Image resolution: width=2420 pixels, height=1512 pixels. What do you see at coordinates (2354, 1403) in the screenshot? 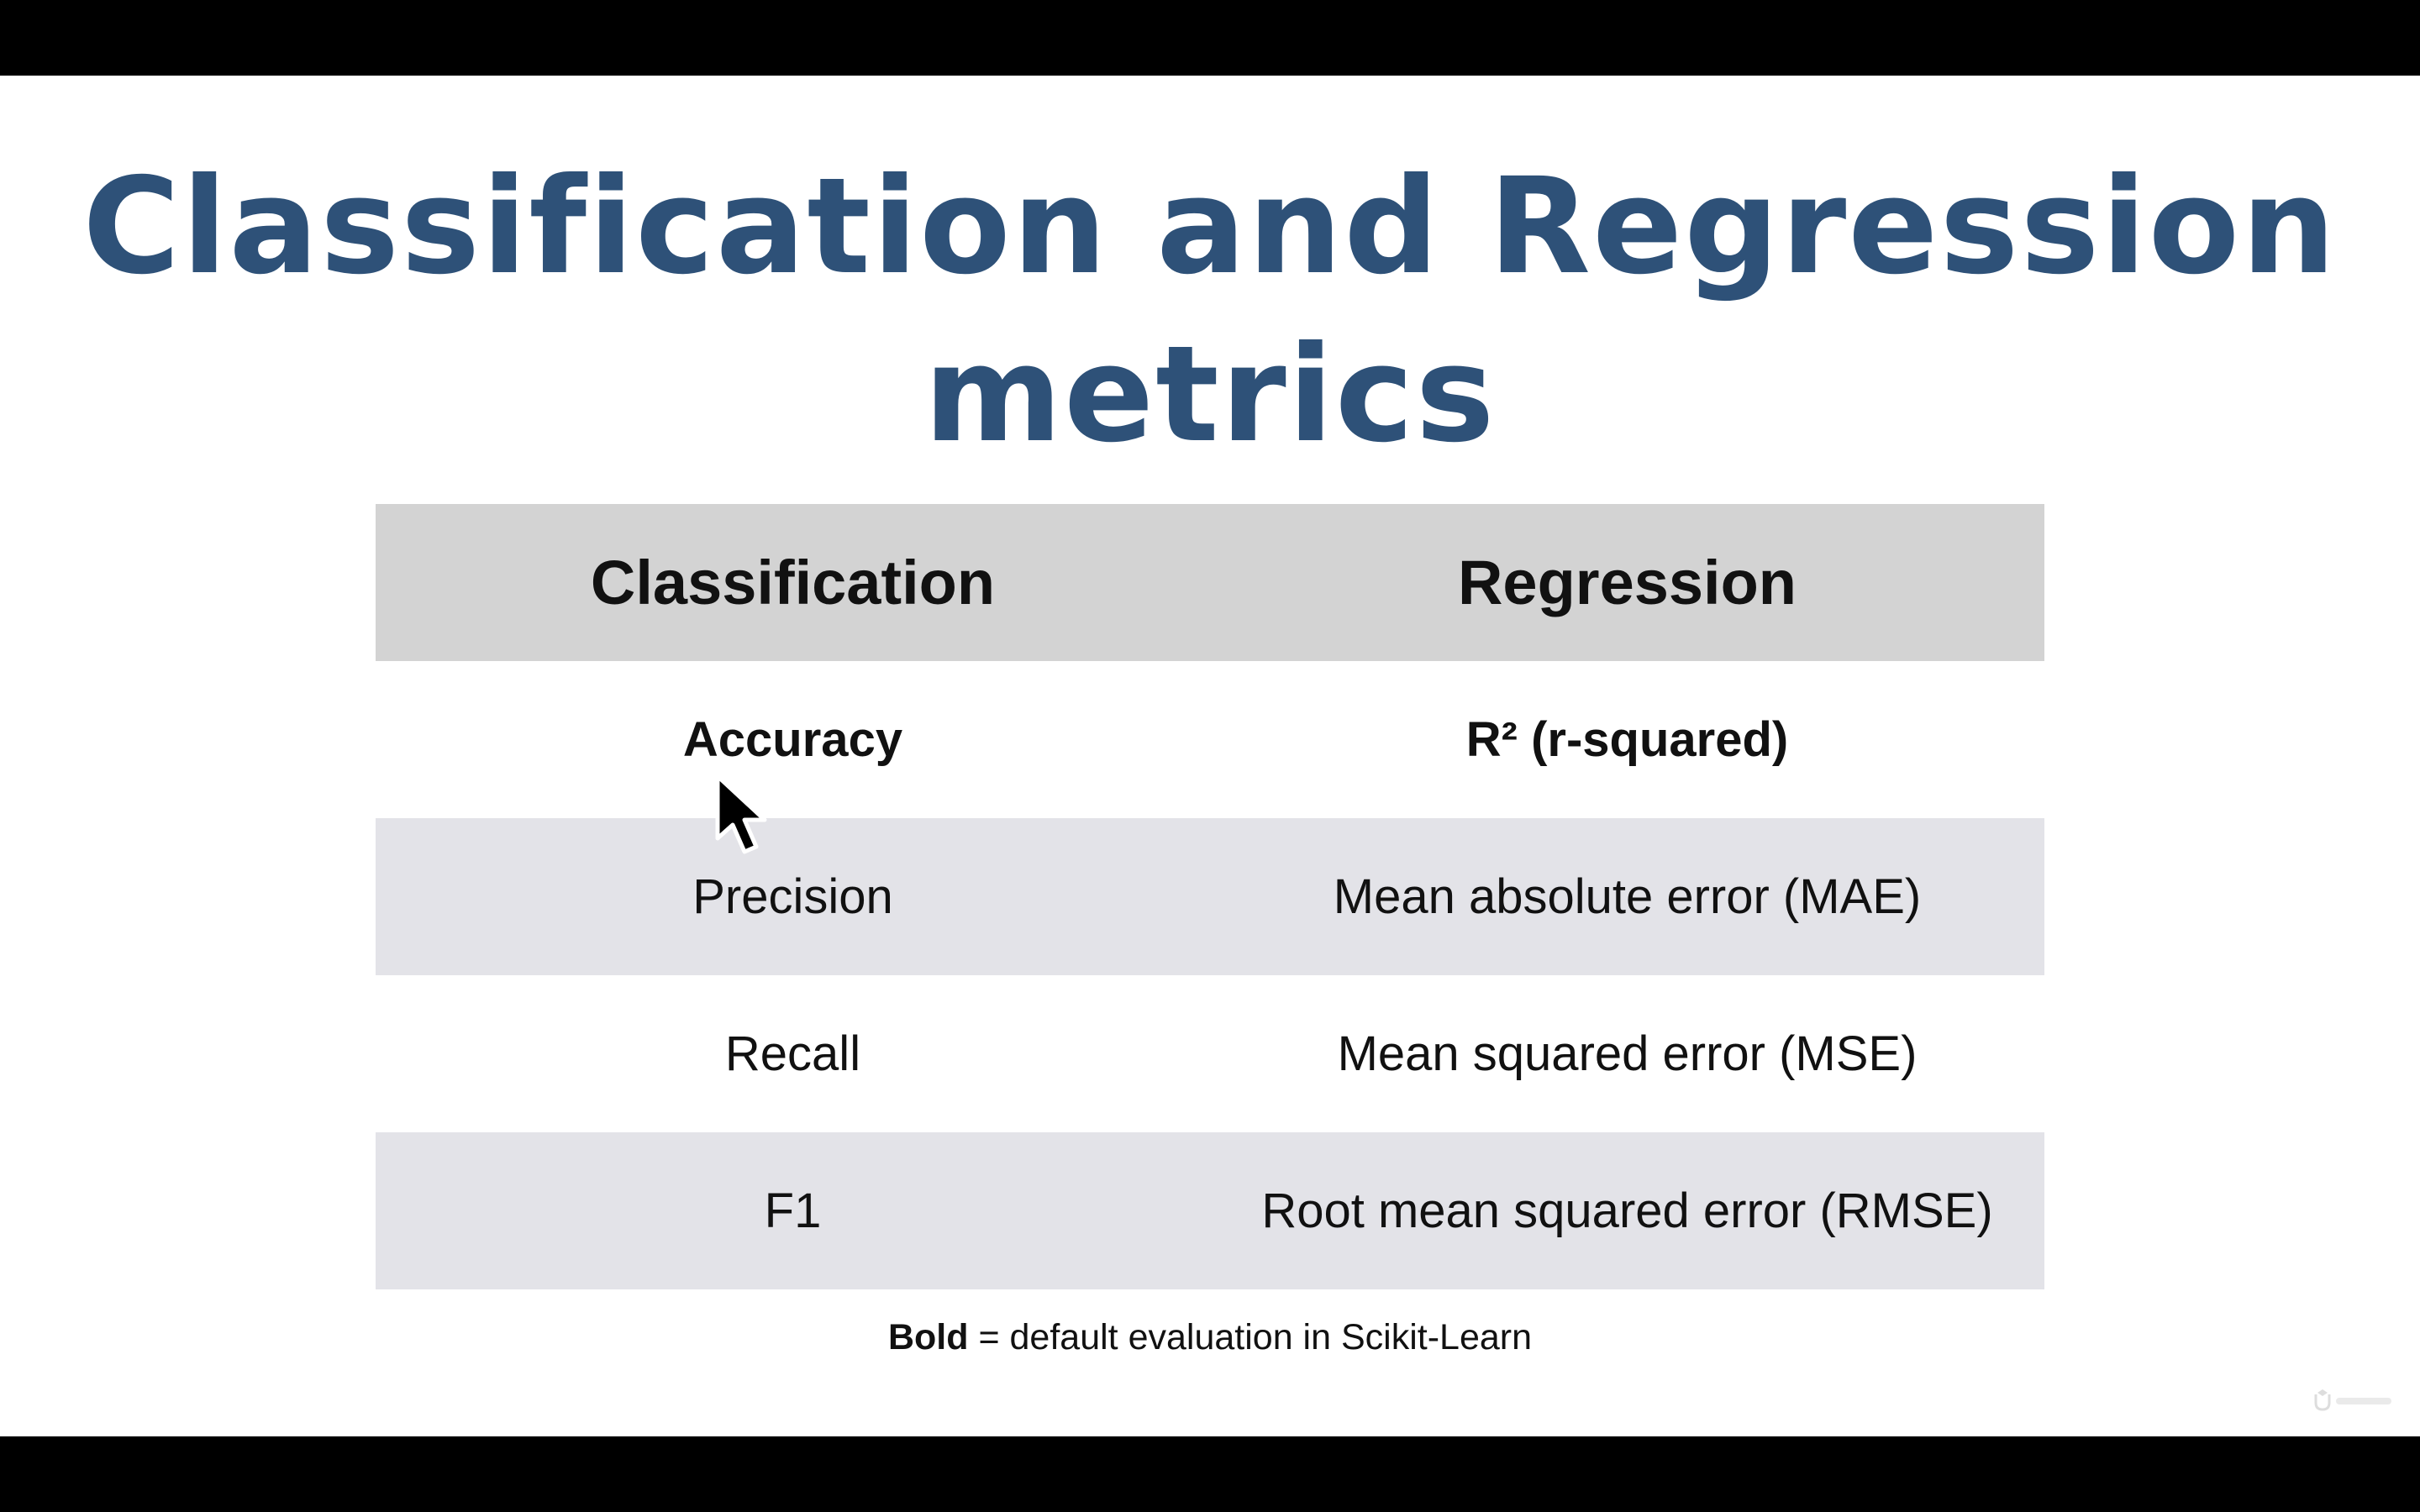
I see `udemy-logo` at bounding box center [2354, 1403].